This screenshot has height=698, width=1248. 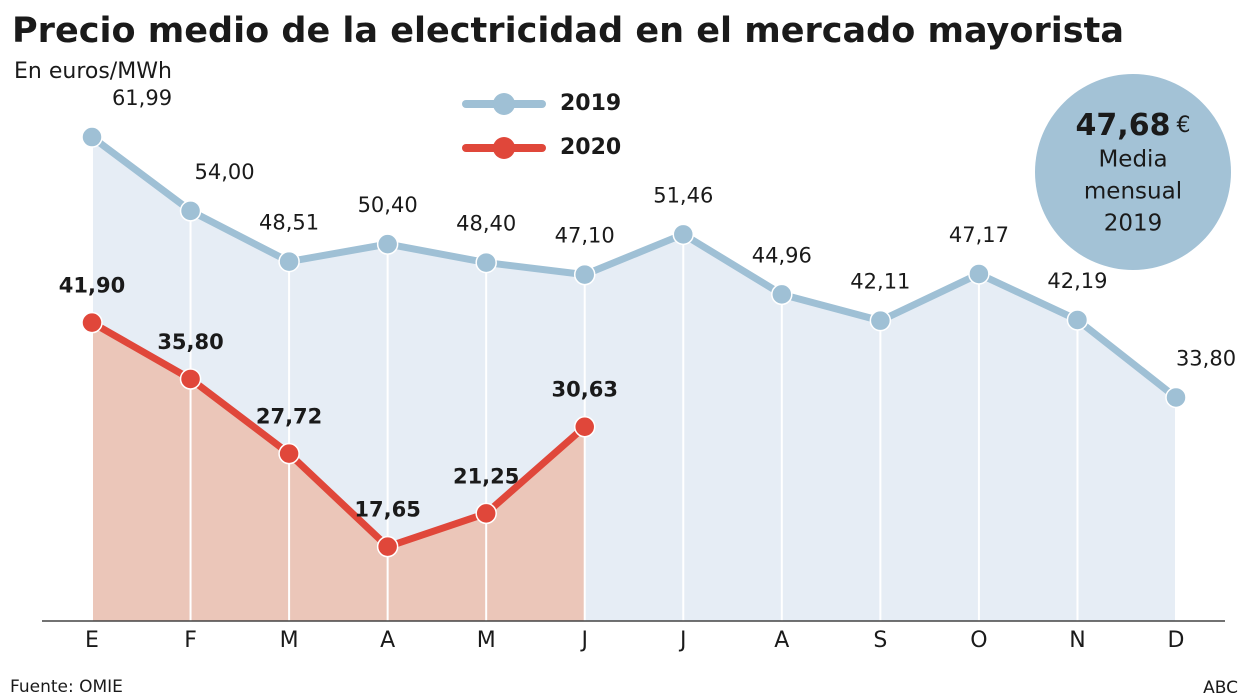 I want to click on x-tick-label: S, so click(x=880, y=640).